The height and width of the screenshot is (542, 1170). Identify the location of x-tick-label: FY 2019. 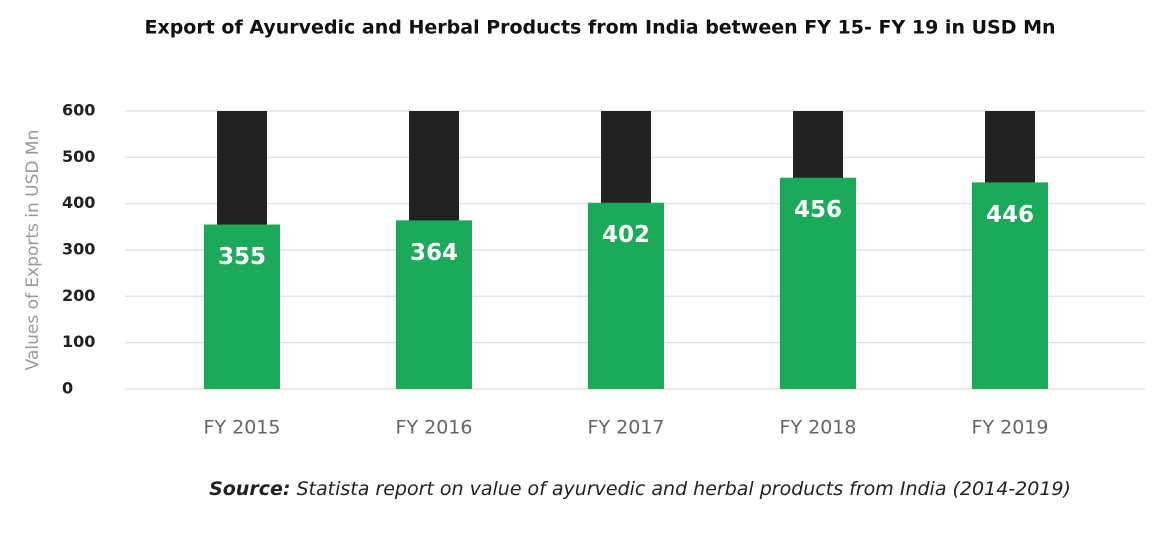
(1010, 428).